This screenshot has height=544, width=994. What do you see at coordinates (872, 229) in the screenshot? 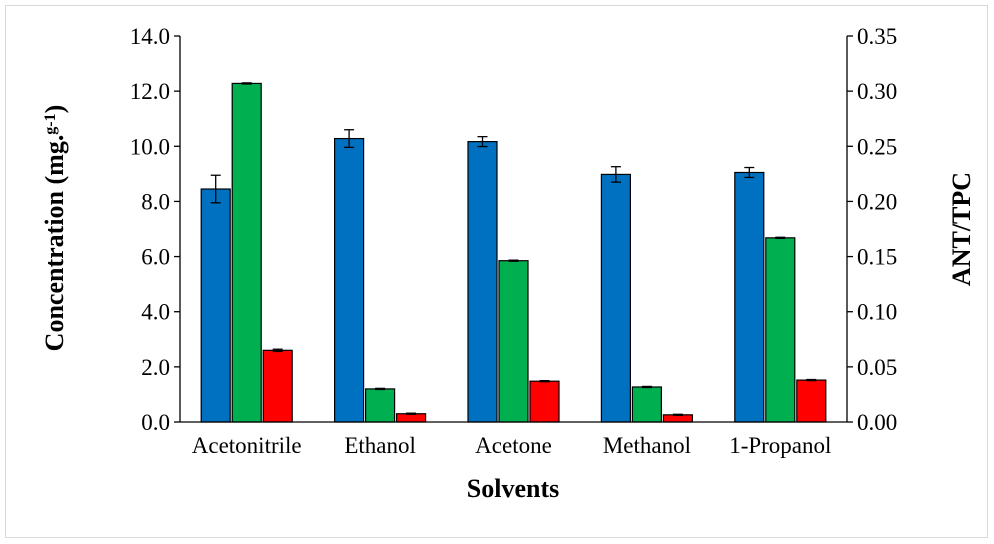
I see `y-right-ticks: 0.00 0.05 0.10 0.15 0.20 0.25 0.30 0.35` at bounding box center [872, 229].